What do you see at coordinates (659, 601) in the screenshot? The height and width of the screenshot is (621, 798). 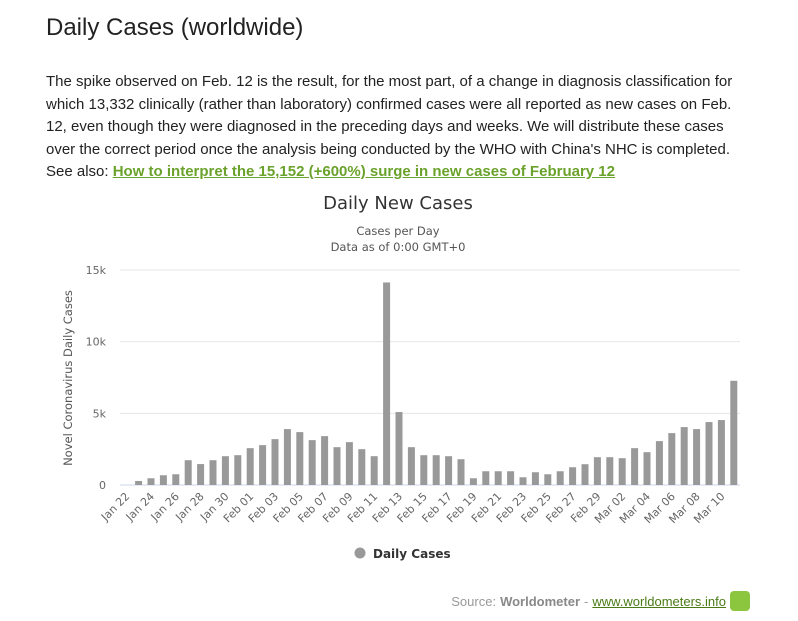 I see `source-link: www.worldometers.info` at bounding box center [659, 601].